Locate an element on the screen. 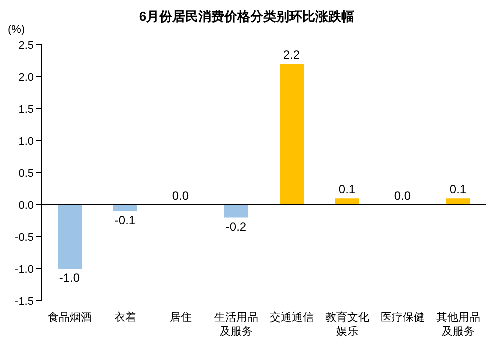 The width and height of the screenshot is (494, 350). y-tick-label: 0.5 is located at coordinates (26, 174).